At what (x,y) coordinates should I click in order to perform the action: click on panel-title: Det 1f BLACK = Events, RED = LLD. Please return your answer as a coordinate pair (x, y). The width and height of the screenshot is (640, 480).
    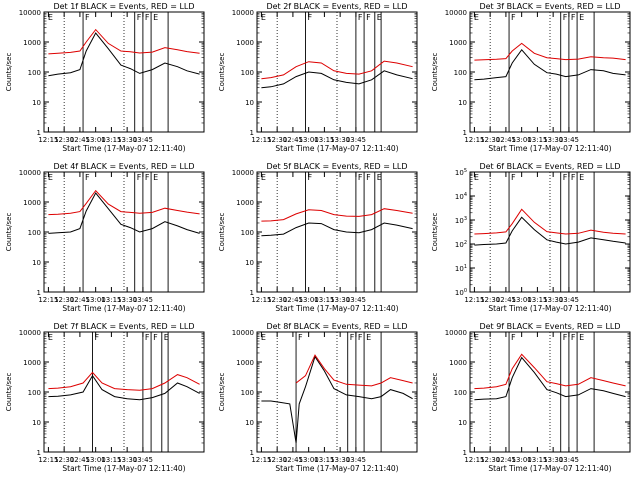
    Looking at the image, I should click on (123, 6).